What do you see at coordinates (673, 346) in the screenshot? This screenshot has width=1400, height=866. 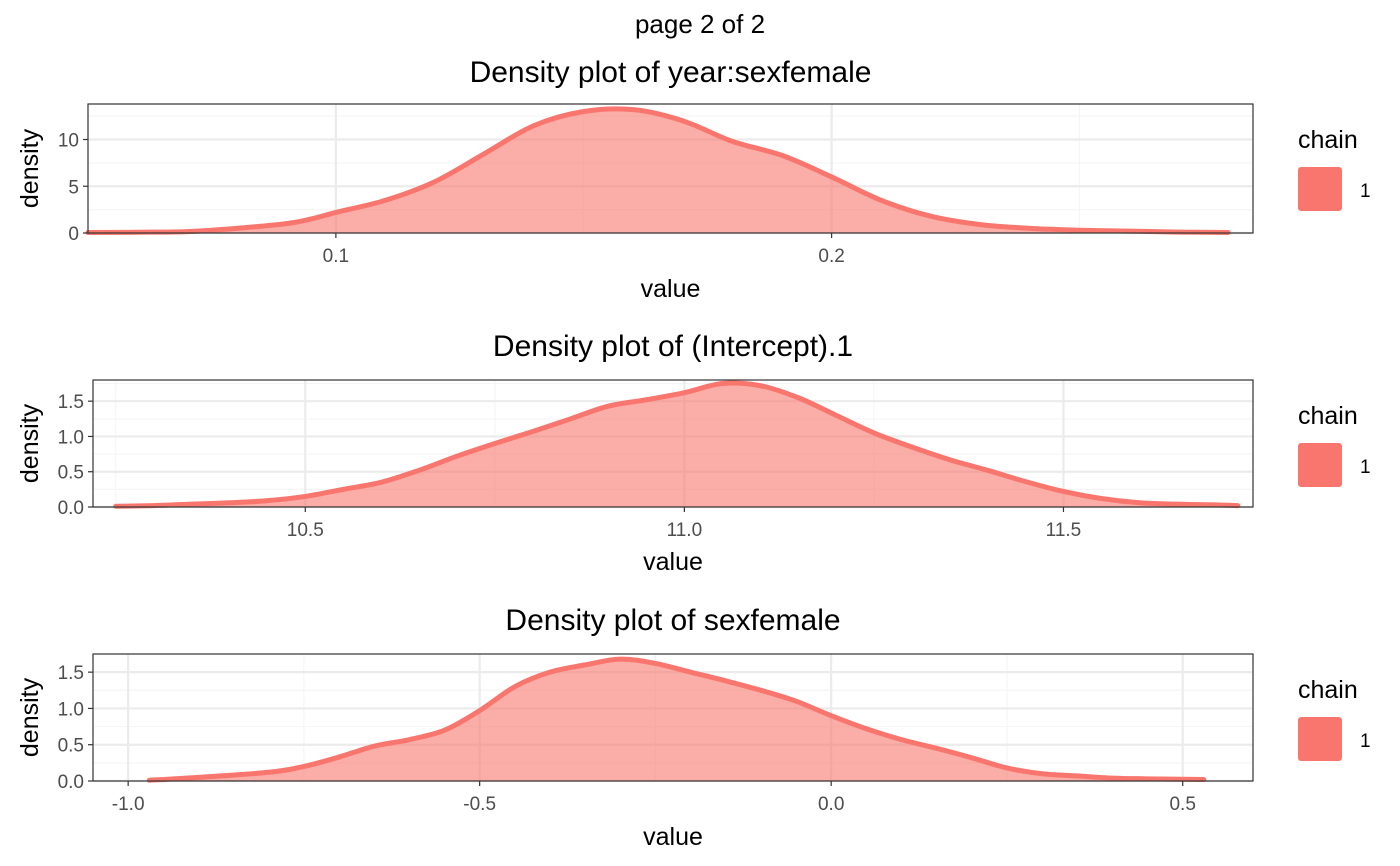 I see `plot-title: Density plot of (Intercept).1` at bounding box center [673, 346].